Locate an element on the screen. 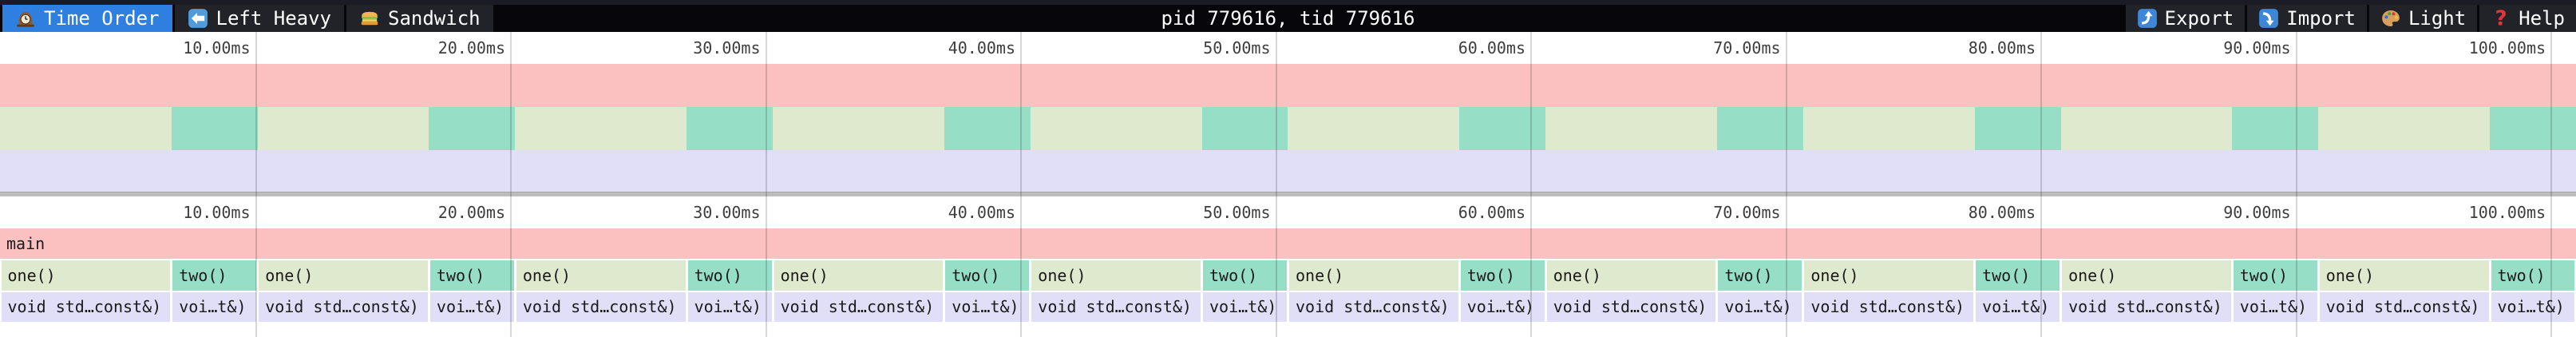 The width and height of the screenshot is (2576, 337). button-label: Import is located at coordinates (2321, 18).